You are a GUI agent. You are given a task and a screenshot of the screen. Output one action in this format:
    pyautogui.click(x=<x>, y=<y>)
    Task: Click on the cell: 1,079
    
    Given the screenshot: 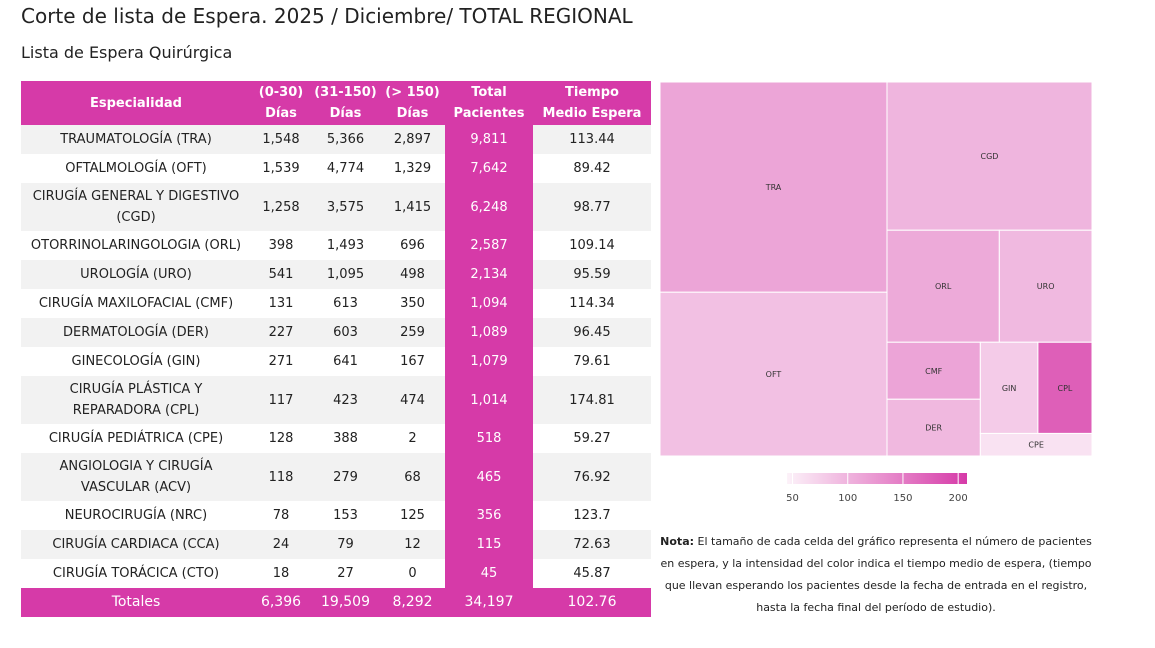 What is the action you would take?
    pyautogui.click(x=489, y=361)
    